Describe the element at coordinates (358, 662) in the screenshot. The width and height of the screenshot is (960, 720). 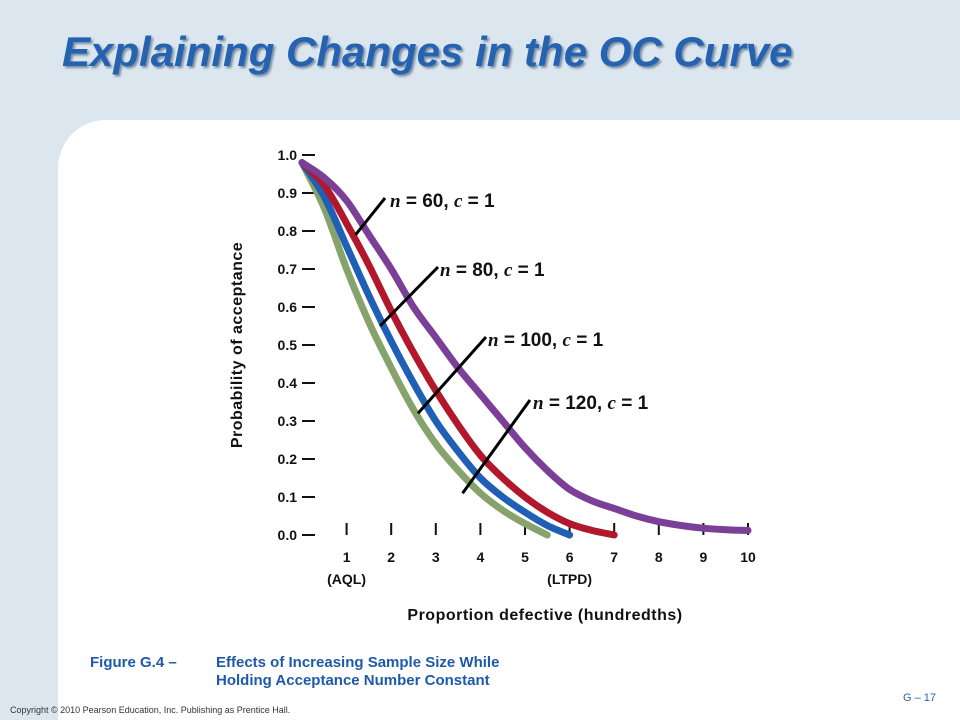
I see `figure-caption-line-1: Effects of Increasing Sample Size While` at that location.